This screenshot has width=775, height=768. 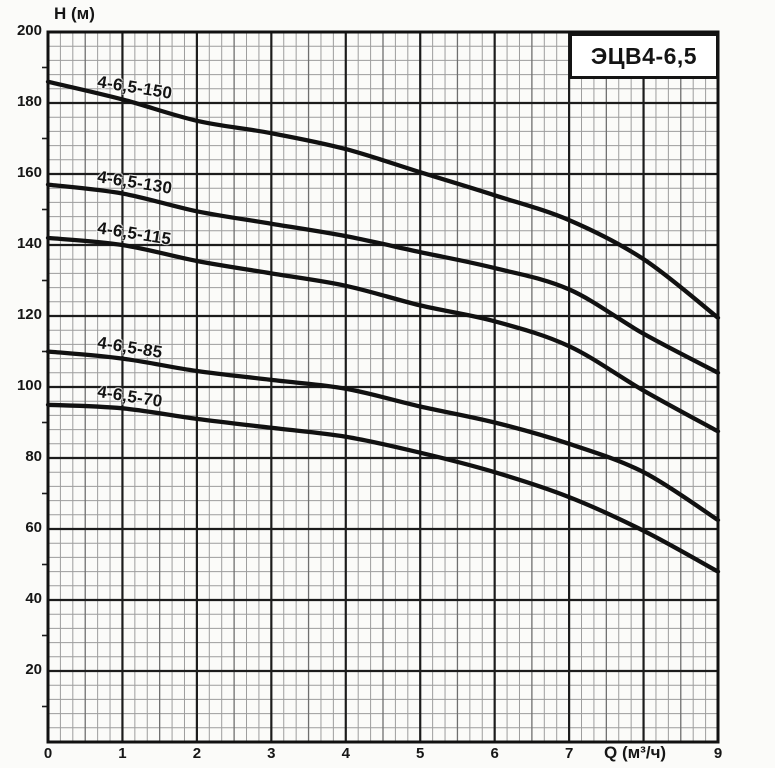 I want to click on x-tick-4: 4, so click(x=345, y=753).